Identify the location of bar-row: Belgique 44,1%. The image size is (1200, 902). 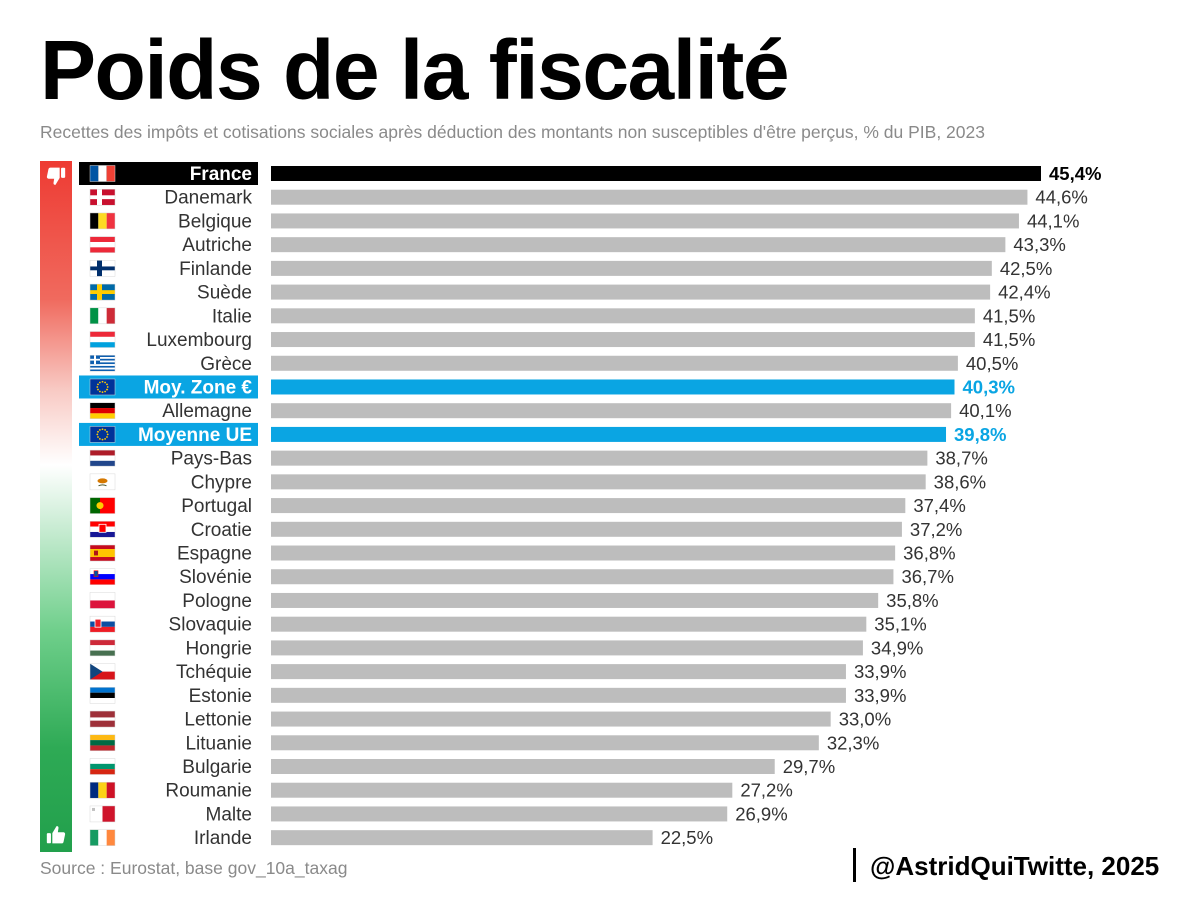
(584, 221).